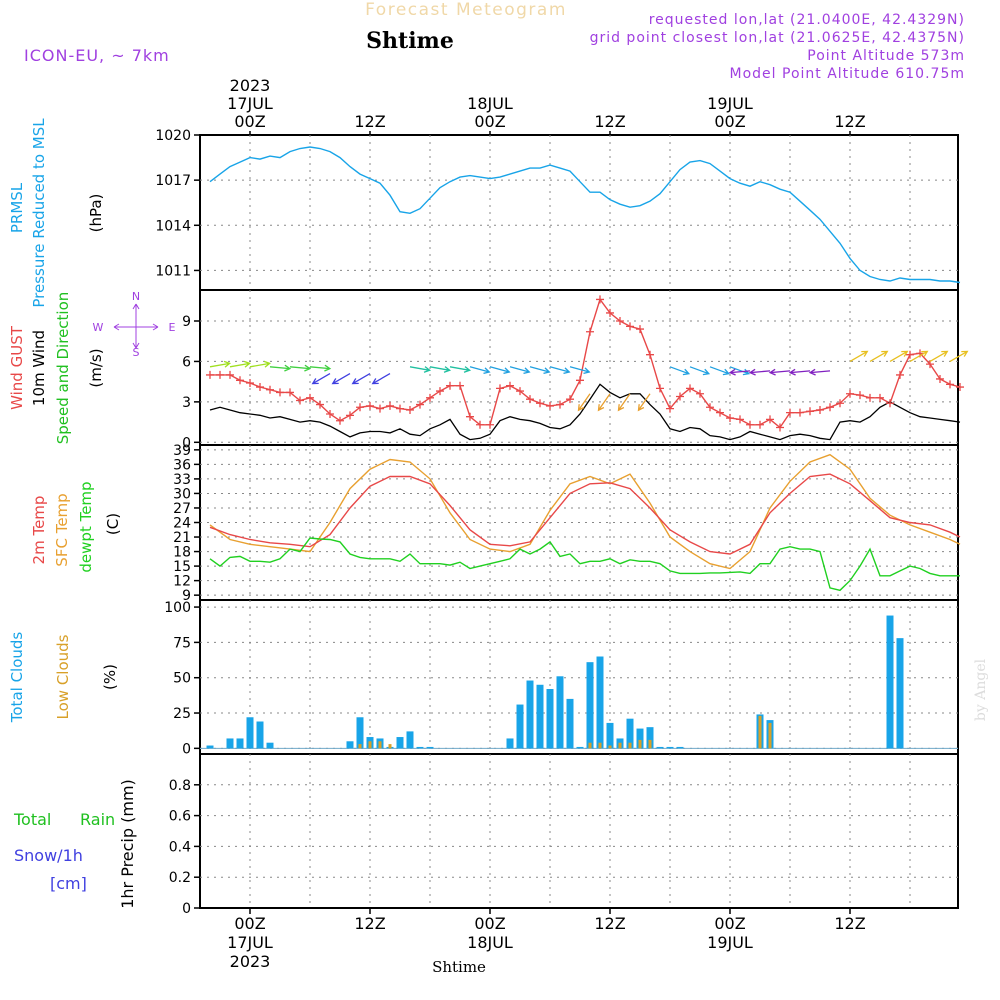  What do you see at coordinates (39, 213) in the screenshot?
I see `pressure-label-long: Pressure Reduced to MSL` at bounding box center [39, 213].